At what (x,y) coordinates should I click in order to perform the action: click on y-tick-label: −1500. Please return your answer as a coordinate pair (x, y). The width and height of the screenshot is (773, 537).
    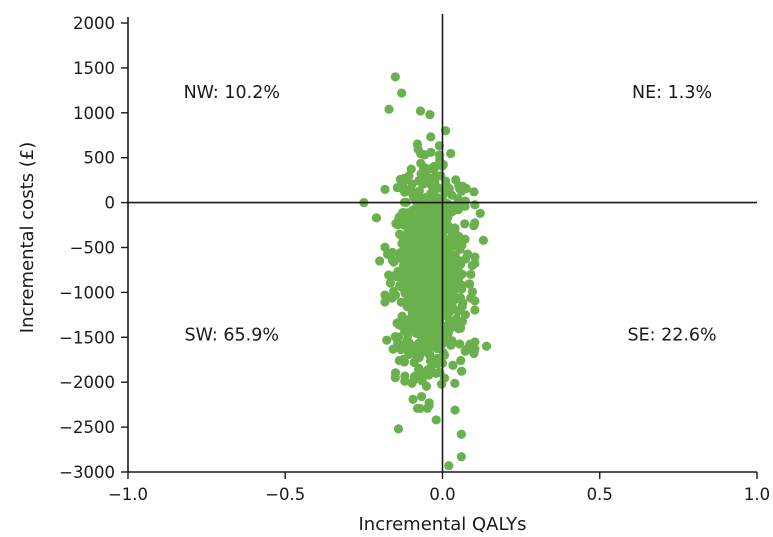
    Looking at the image, I should click on (87, 337).